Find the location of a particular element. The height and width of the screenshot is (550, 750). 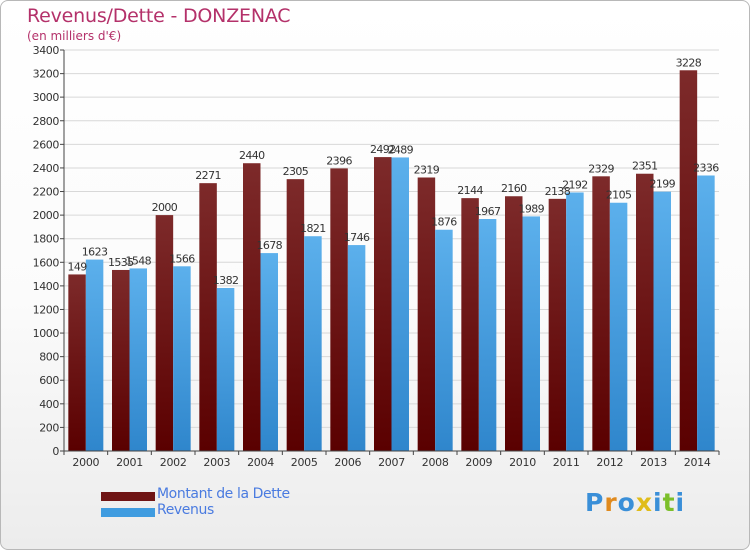

bar-revenus-2002 is located at coordinates (182, 358).